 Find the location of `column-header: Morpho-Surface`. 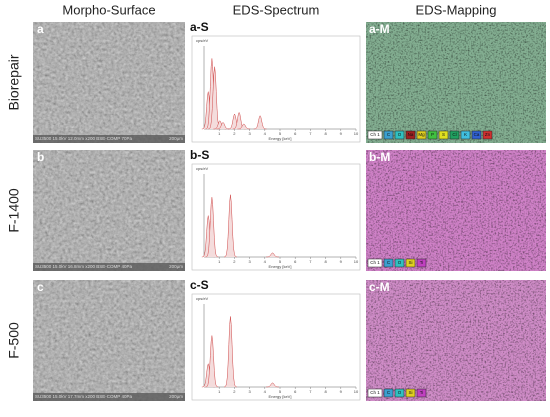

column-header: Morpho-Surface is located at coordinates (108, 9).